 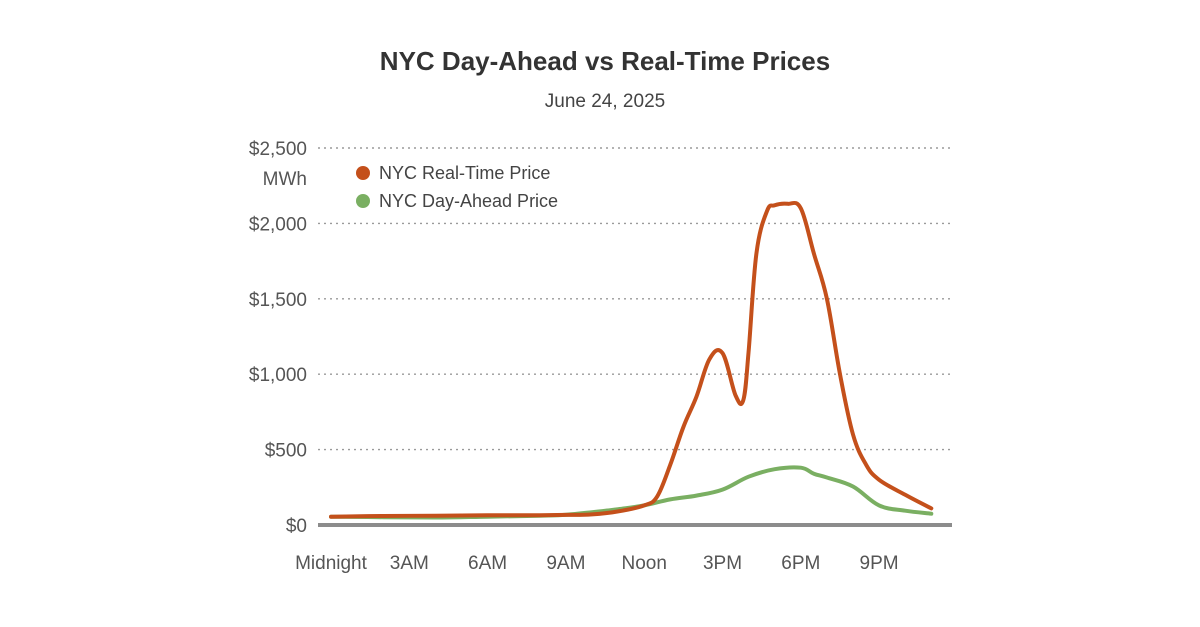 What do you see at coordinates (286, 451) in the screenshot?
I see `y-tick-label-1: $500` at bounding box center [286, 451].